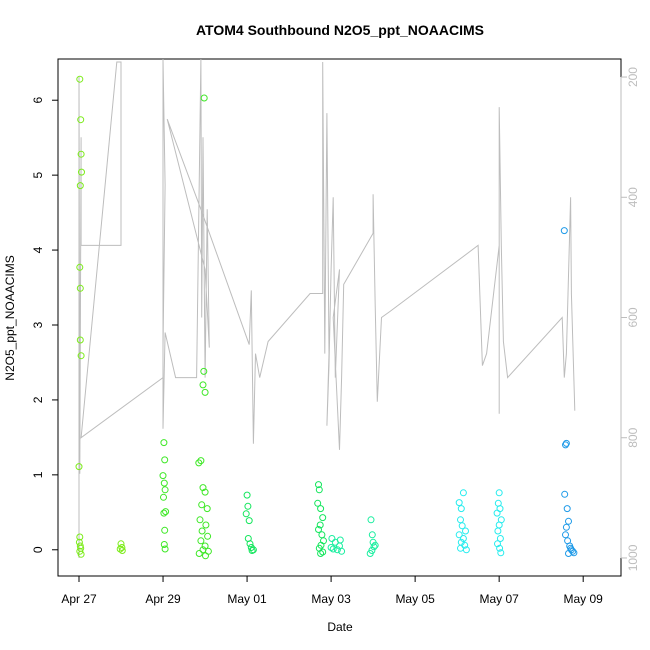 This screenshot has height=650, width=650. I want to click on right-tick-label: 200, so click(633, 77).